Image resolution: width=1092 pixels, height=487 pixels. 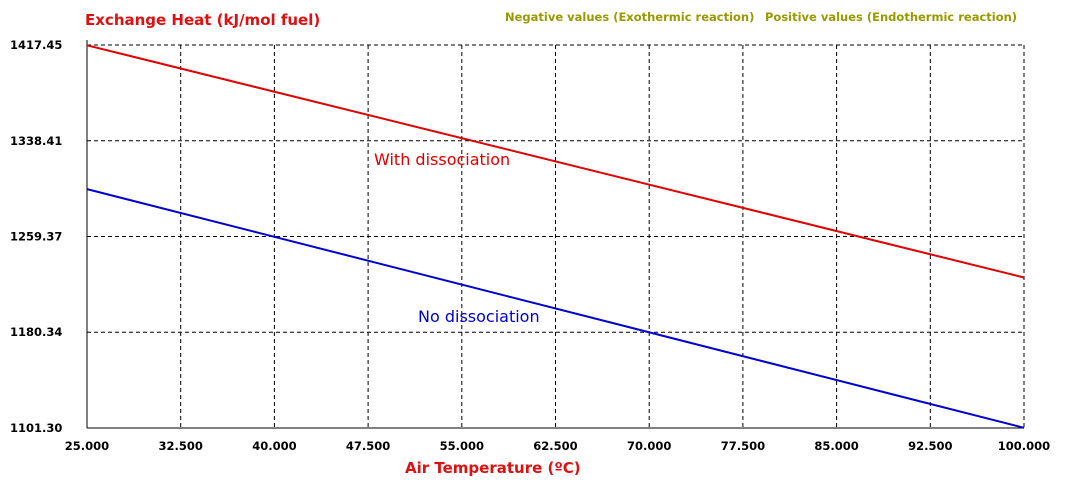 What do you see at coordinates (493, 468) in the screenshot?
I see `x-axis-label: Air Temperature (ºC)` at bounding box center [493, 468].